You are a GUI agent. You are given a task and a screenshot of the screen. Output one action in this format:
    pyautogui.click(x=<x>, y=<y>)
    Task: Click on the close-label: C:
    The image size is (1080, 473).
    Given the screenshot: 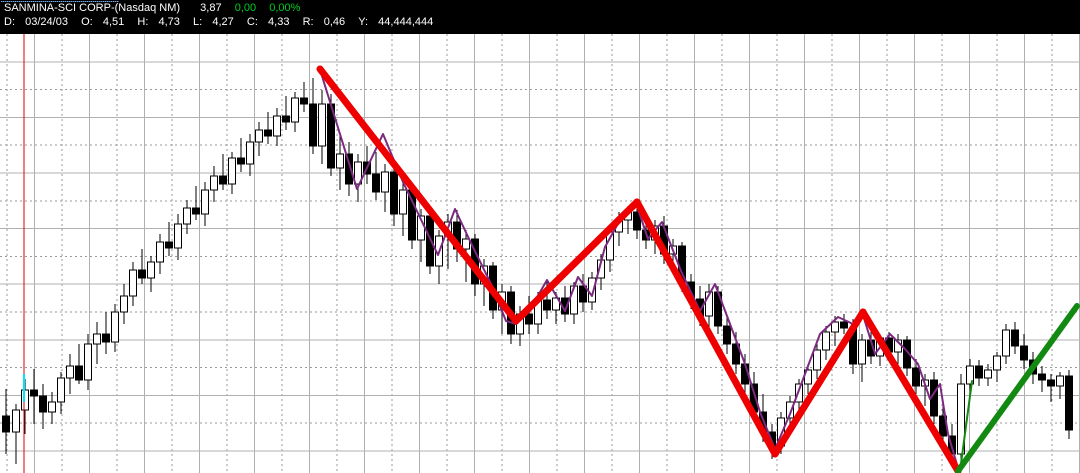 What is the action you would take?
    pyautogui.click(x=252, y=22)
    